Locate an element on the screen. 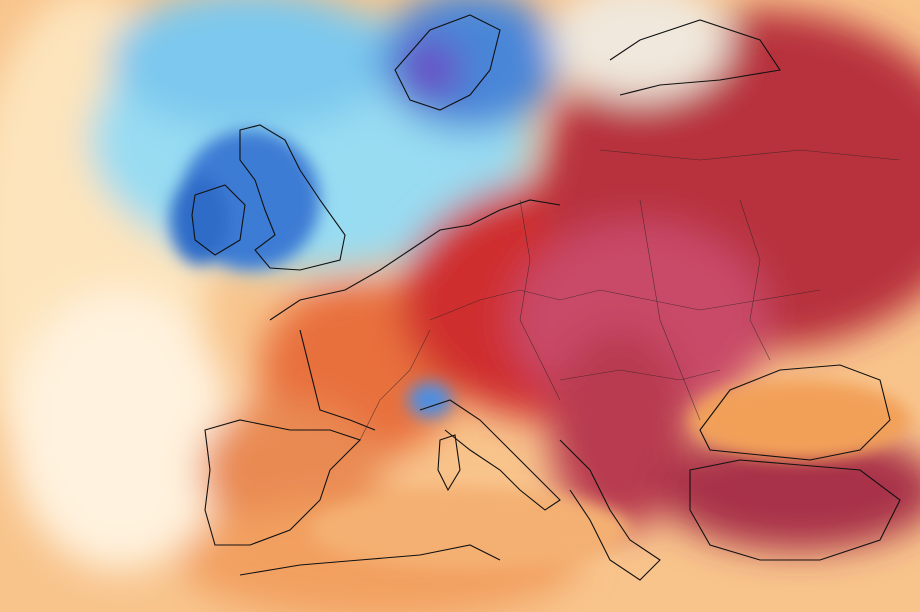  britain-coast is located at coordinates (292, 197).